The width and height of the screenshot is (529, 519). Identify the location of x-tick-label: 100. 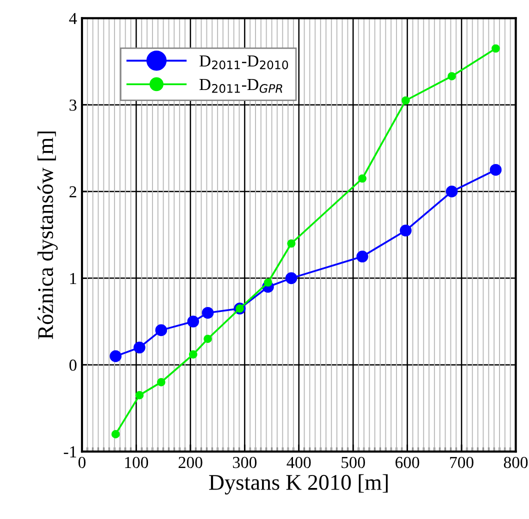
(136, 462).